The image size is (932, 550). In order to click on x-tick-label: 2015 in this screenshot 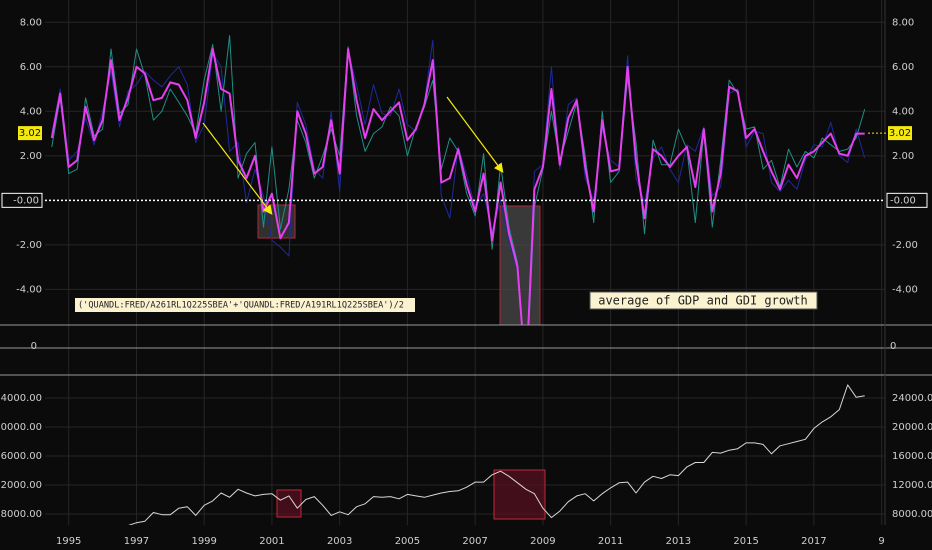, I will do `click(745, 541)`.